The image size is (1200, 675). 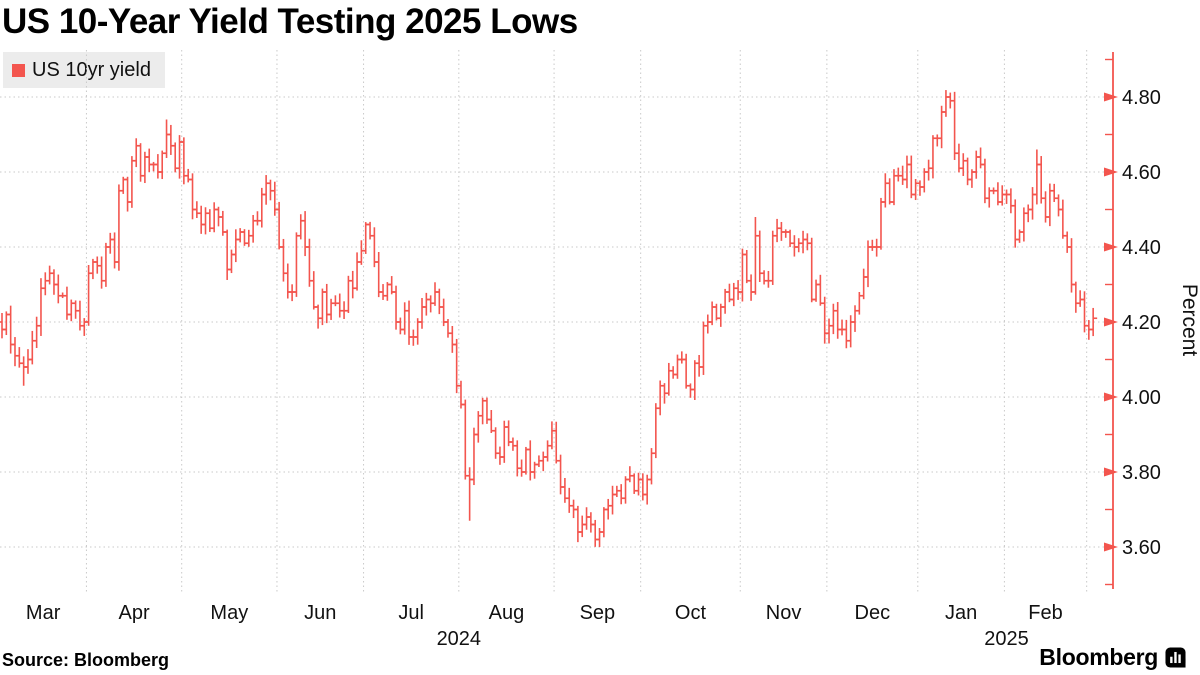 I want to click on y-axis: 4.80 4.60 4.40 4.20 4.00 3.80 3.60 Percent, so click(x=1152, y=320).